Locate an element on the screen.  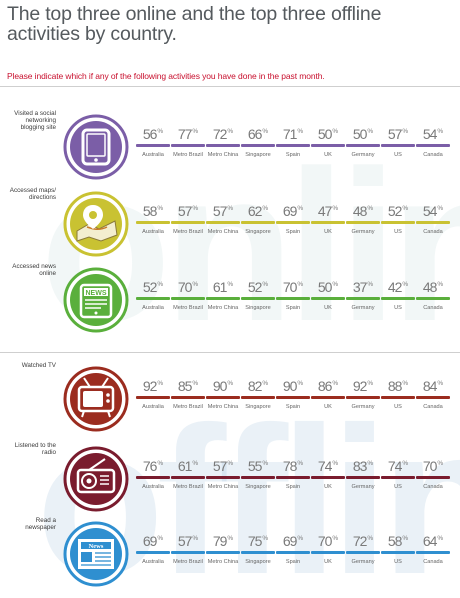
data-cell: 86% UK is located at coordinates (328, 393).